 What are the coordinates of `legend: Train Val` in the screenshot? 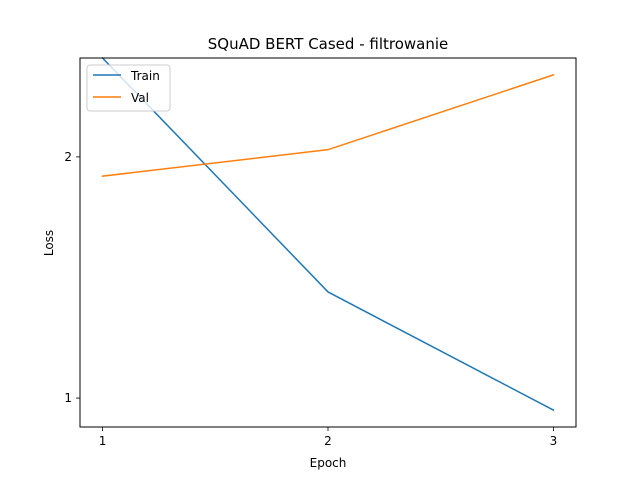 It's located at (128, 88).